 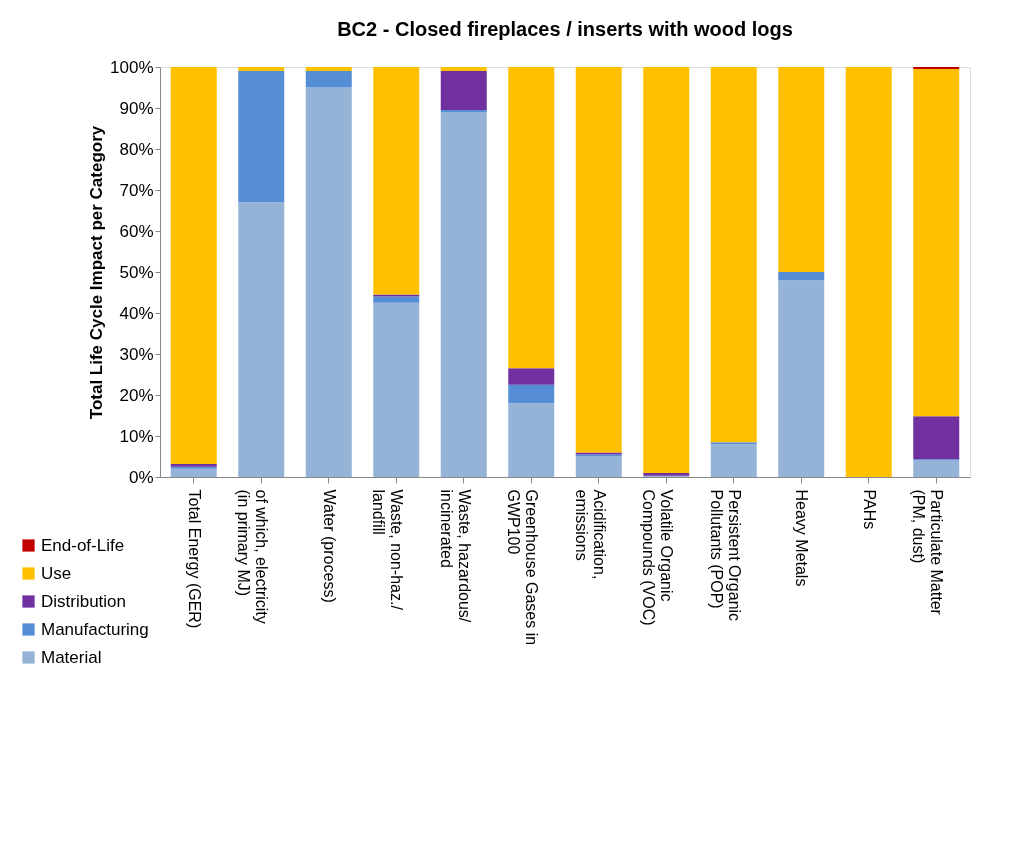 I want to click on x-tick-label: of which, electricity (in primary MJ), so click(x=253, y=556).